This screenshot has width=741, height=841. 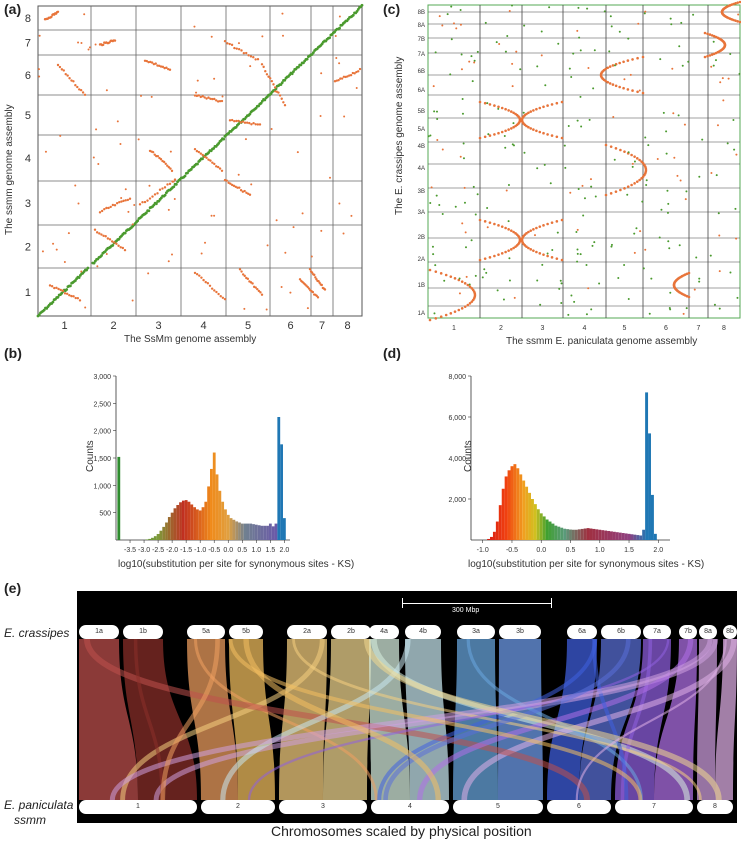 What do you see at coordinates (28, 19) in the screenshot?
I see `y-tick-label: 8` at bounding box center [28, 19].